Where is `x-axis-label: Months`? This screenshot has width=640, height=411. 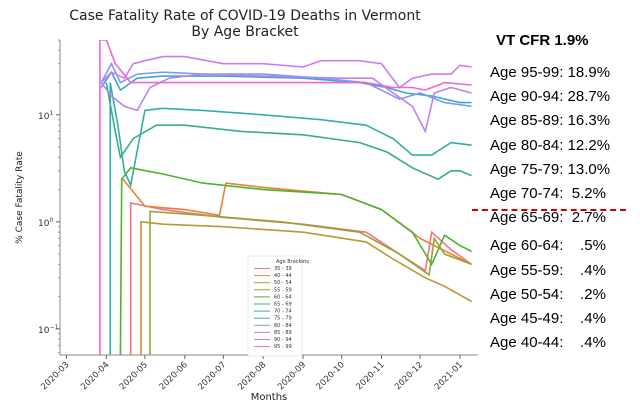 x-axis-label: Months is located at coordinates (269, 397).